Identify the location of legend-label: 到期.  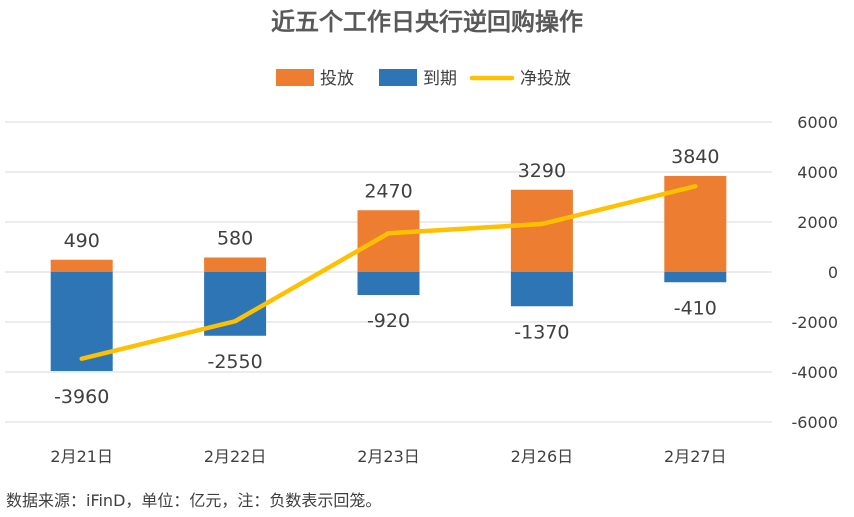
(440, 79).